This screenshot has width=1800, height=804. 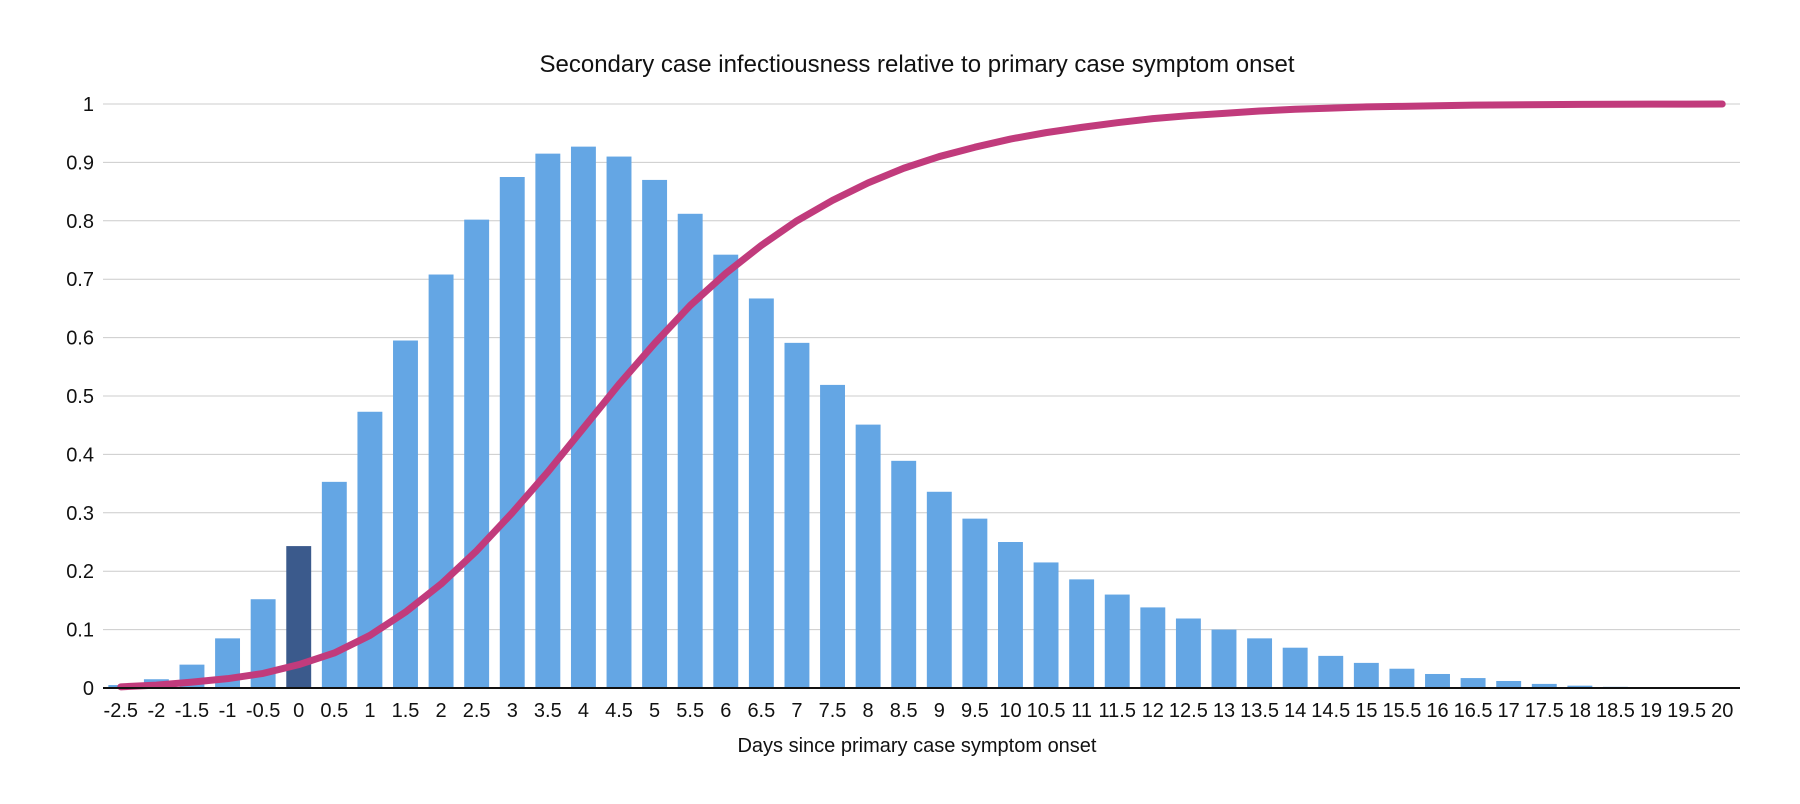 I want to click on x-tick-label: 18.5, so click(x=1615, y=711).